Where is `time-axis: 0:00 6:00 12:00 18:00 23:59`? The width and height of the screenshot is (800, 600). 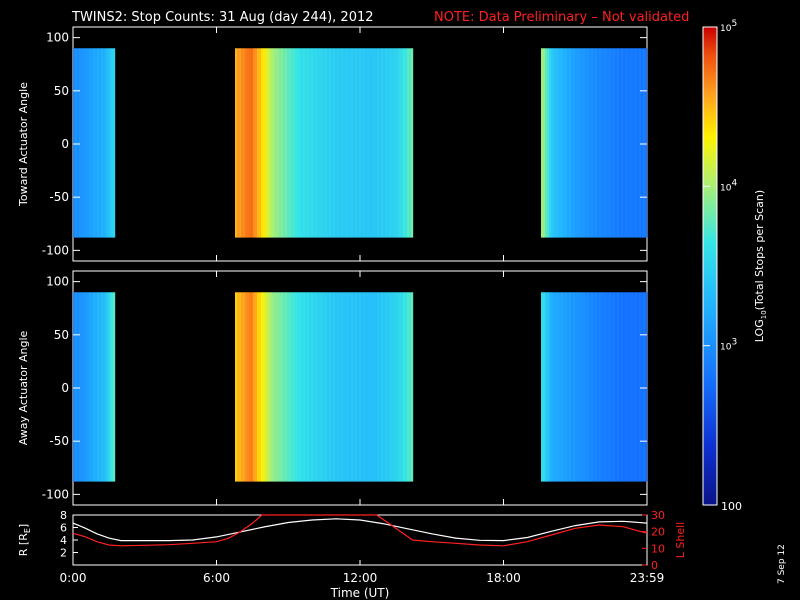
time-axis: 0:00 6:00 12:00 18:00 23:59 is located at coordinates (362, 572).